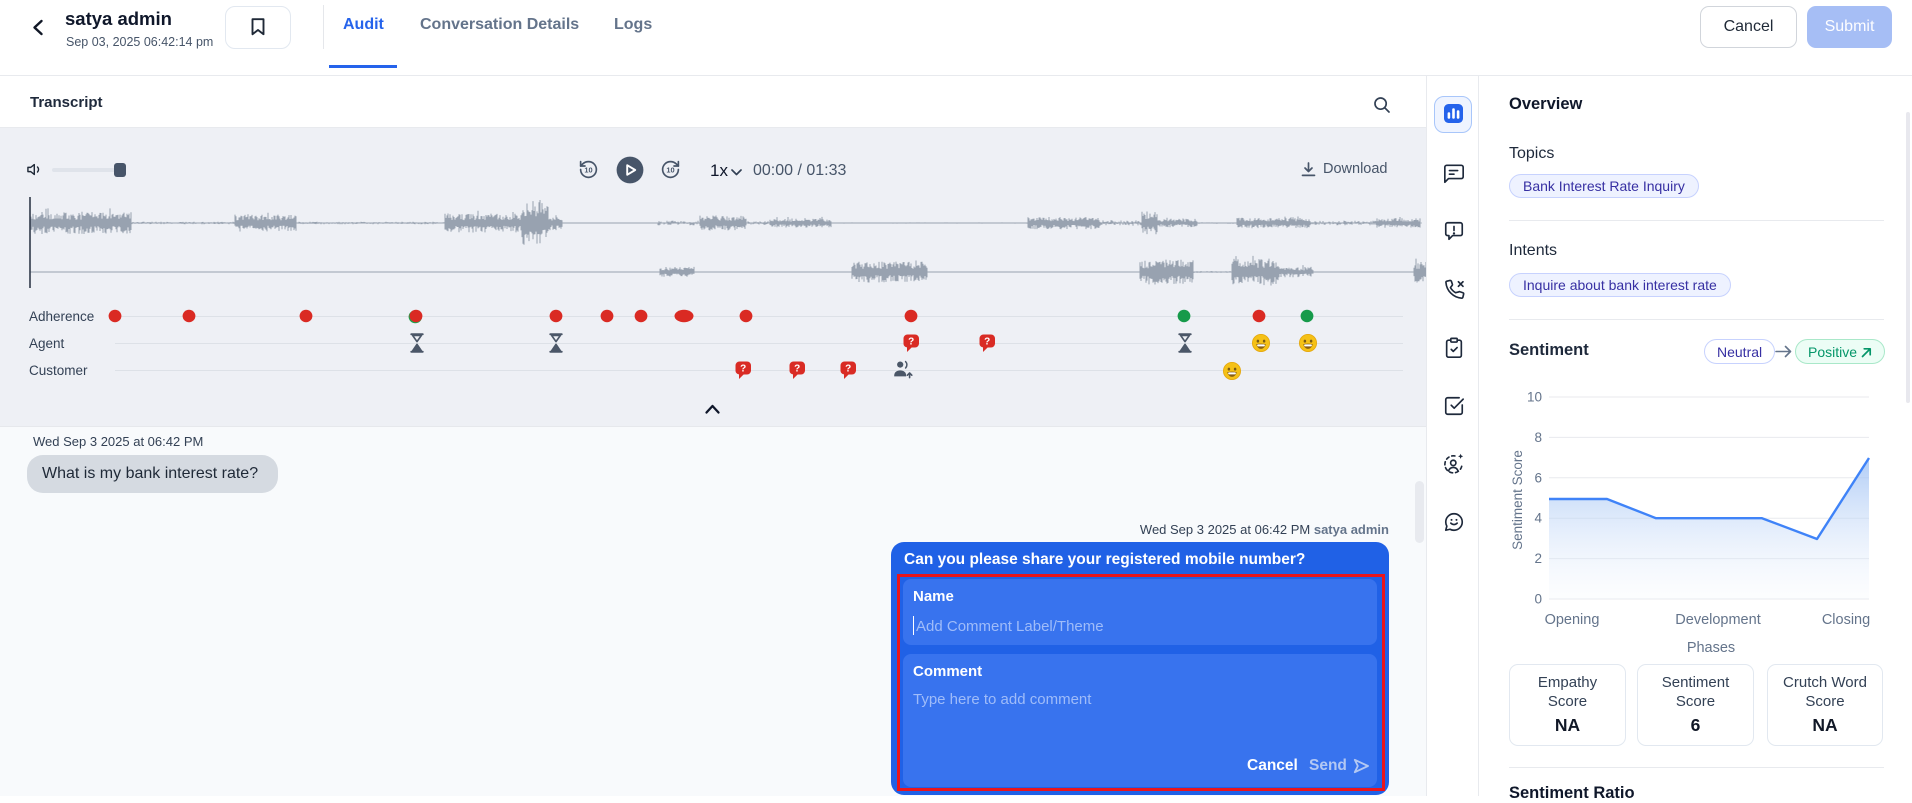  What do you see at coordinates (1538, 558) in the screenshot?
I see `svg-text: 2` at bounding box center [1538, 558].